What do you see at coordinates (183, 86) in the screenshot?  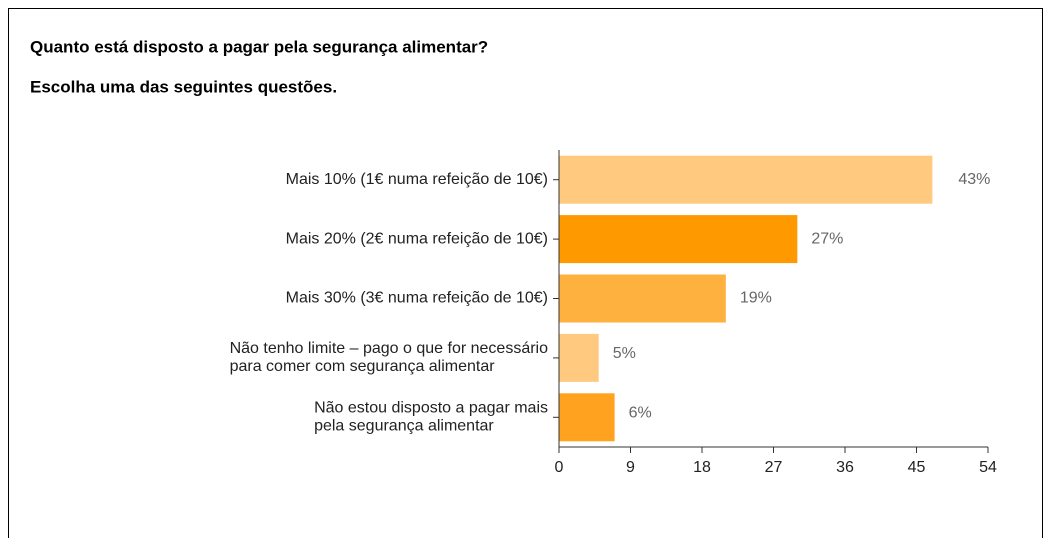 I see `chart-subtitle: Escolha uma das seguintes questões.` at bounding box center [183, 86].